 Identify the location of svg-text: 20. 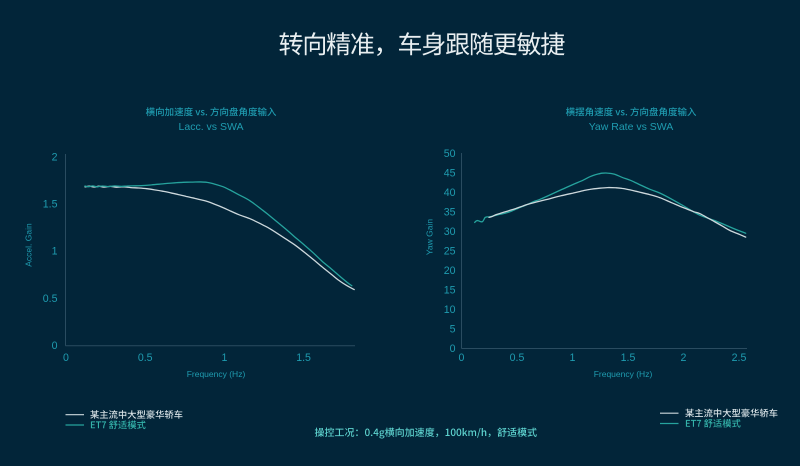
(450, 271).